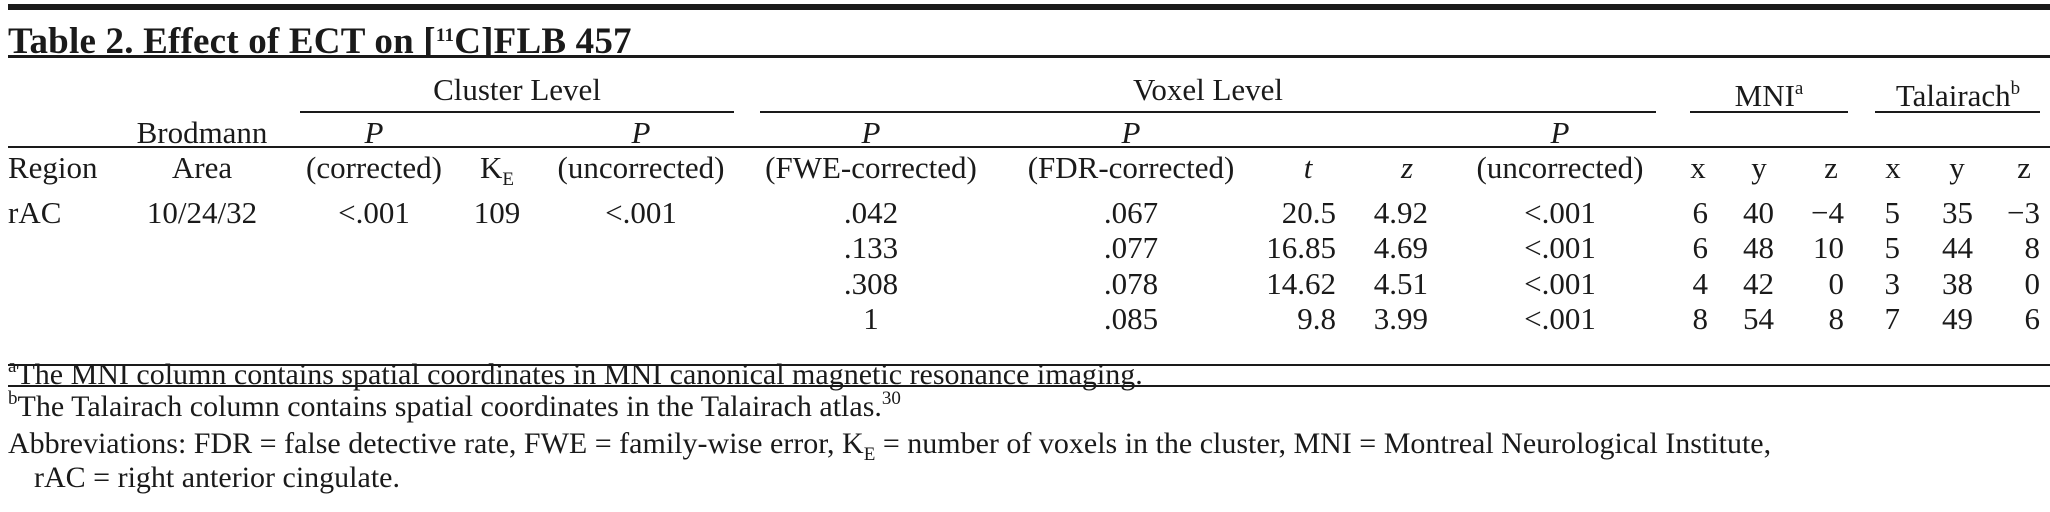 The width and height of the screenshot is (2050, 512). Describe the element at coordinates (1131, 132) in the screenshot. I see `fdr-p: P` at that location.